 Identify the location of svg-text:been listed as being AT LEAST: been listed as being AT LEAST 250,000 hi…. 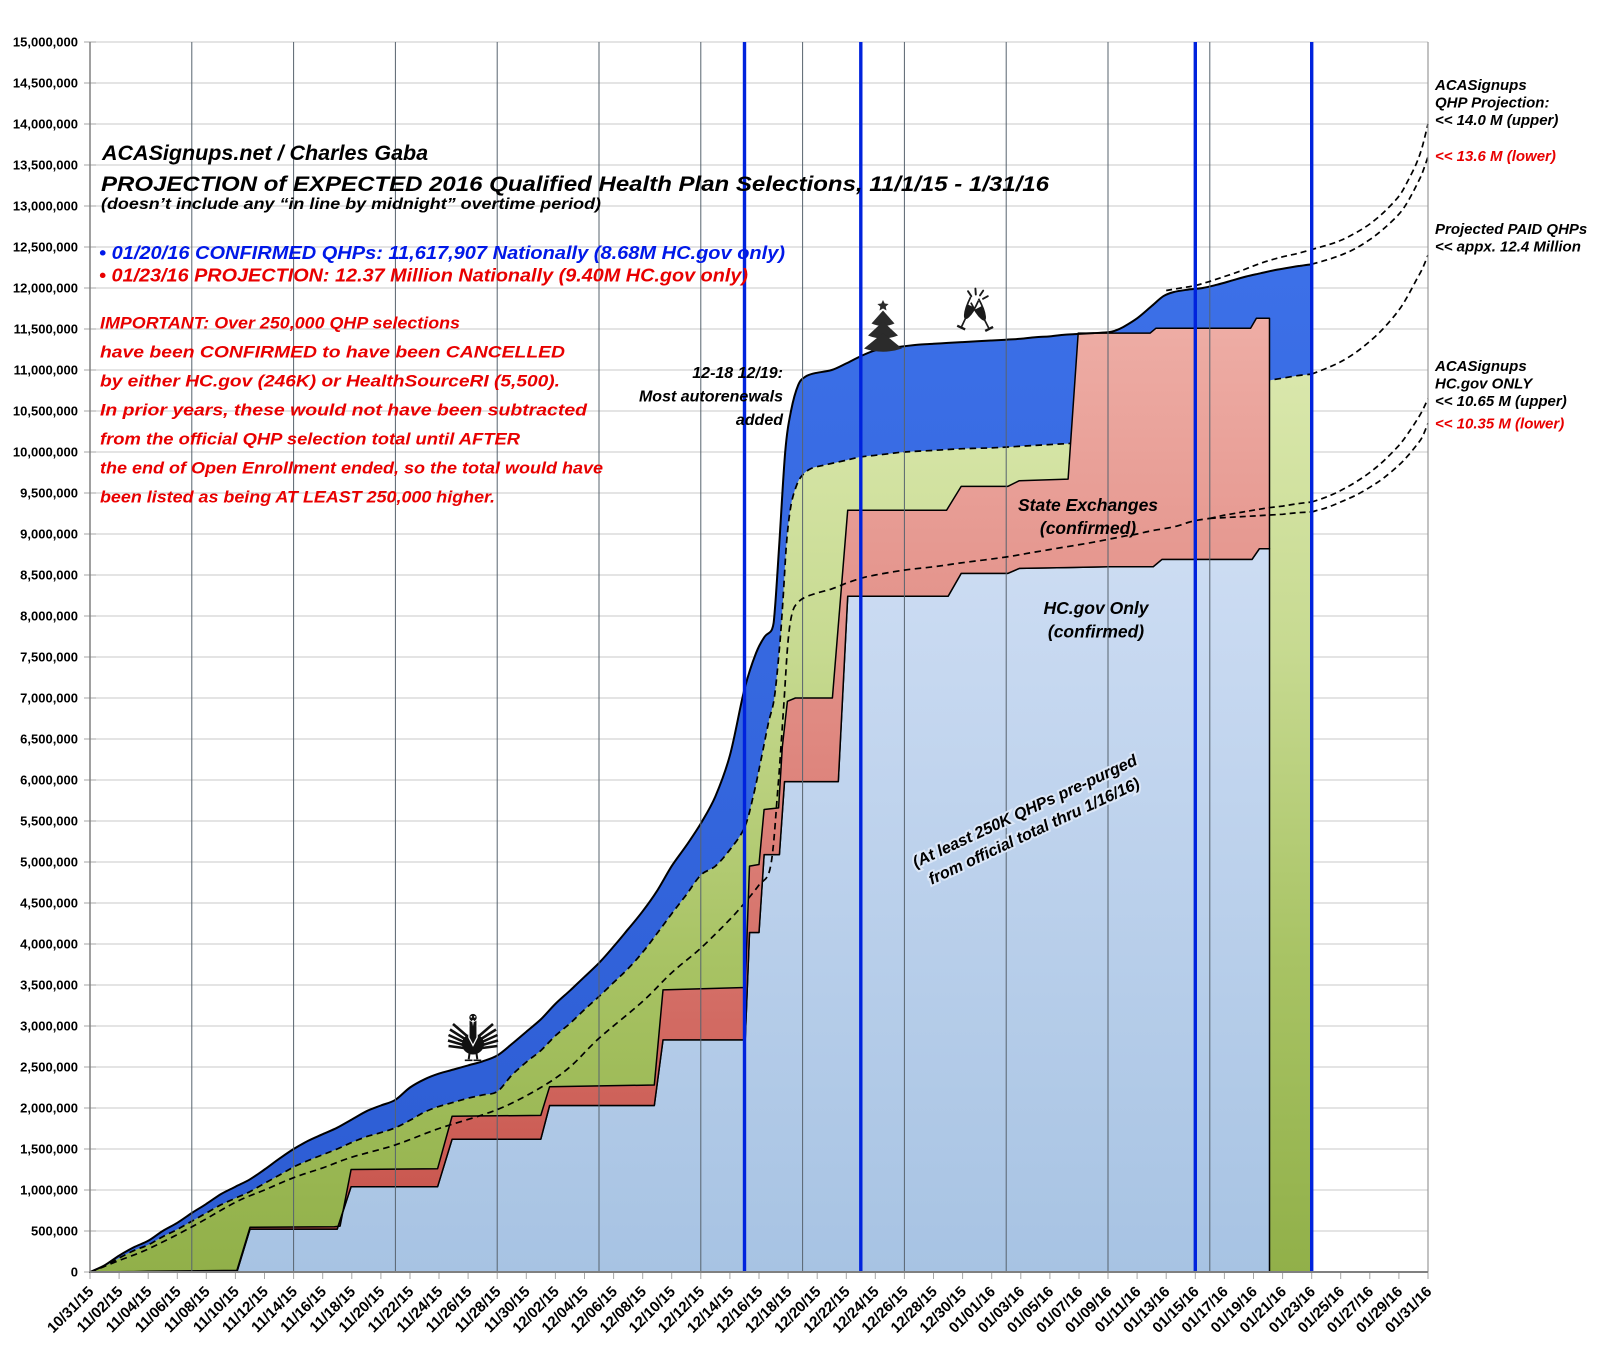
(297, 497).